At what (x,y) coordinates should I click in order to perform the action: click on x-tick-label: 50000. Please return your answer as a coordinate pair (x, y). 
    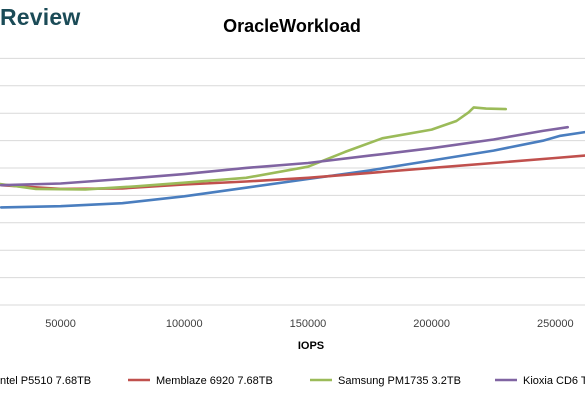
    Looking at the image, I should click on (60, 324).